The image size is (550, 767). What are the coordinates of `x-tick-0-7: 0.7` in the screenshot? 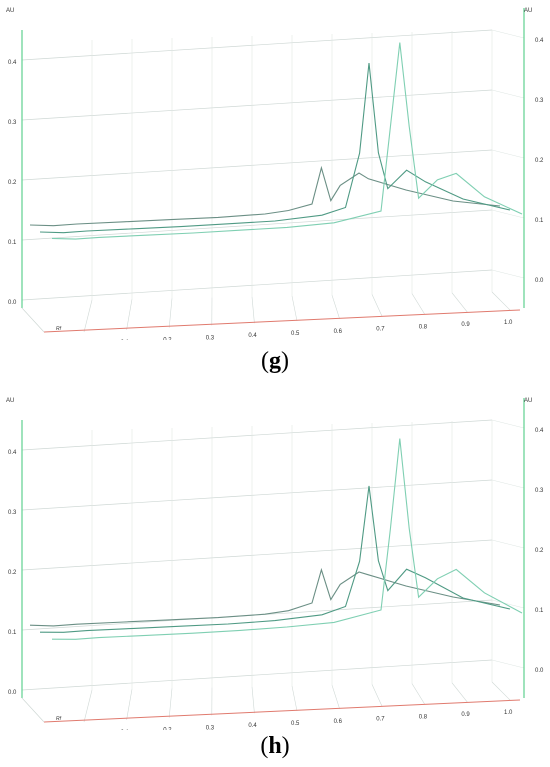 It's located at (380, 330).